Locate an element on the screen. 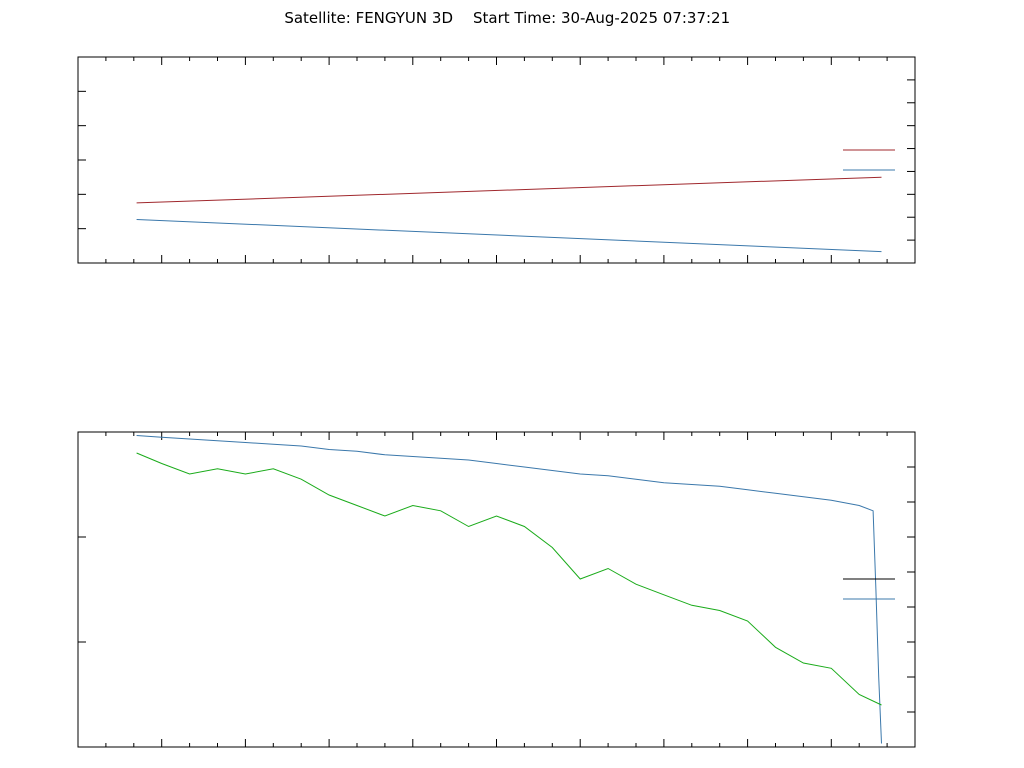 This screenshot has width=1024, height=768. series-azimuth-line is located at coordinates (509, 190).